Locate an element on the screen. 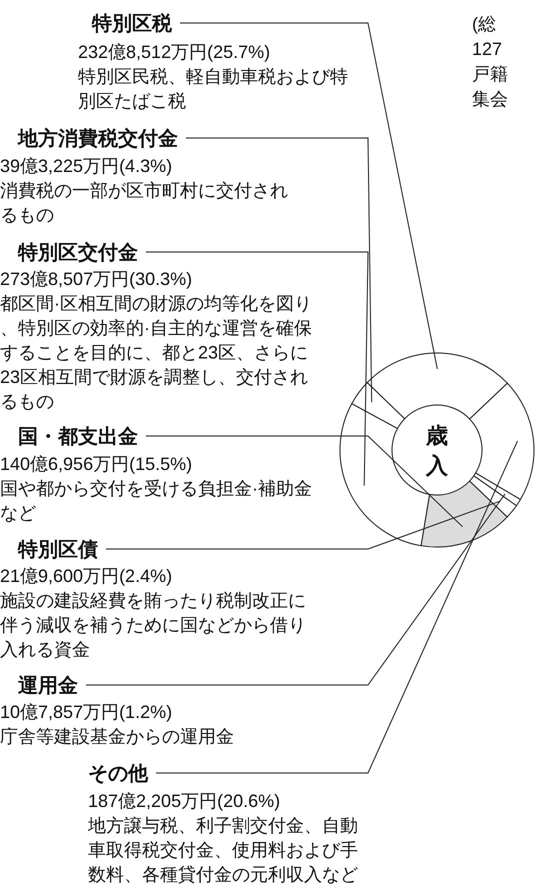 The image size is (536, 890). text: 特別区民税、軽自動車税および特別区たばこ税 is located at coordinates (213, 88).